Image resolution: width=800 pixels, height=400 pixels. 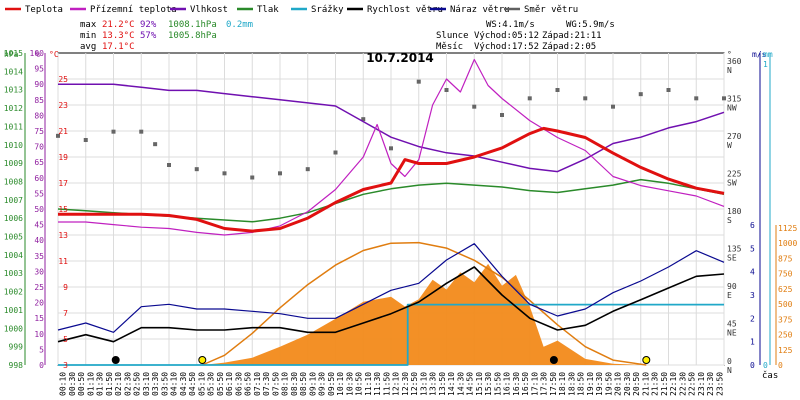 What do you see at coordinates (39, 162) in the screenshot?
I see `axis-percent-tick: 65` at bounding box center [39, 162].